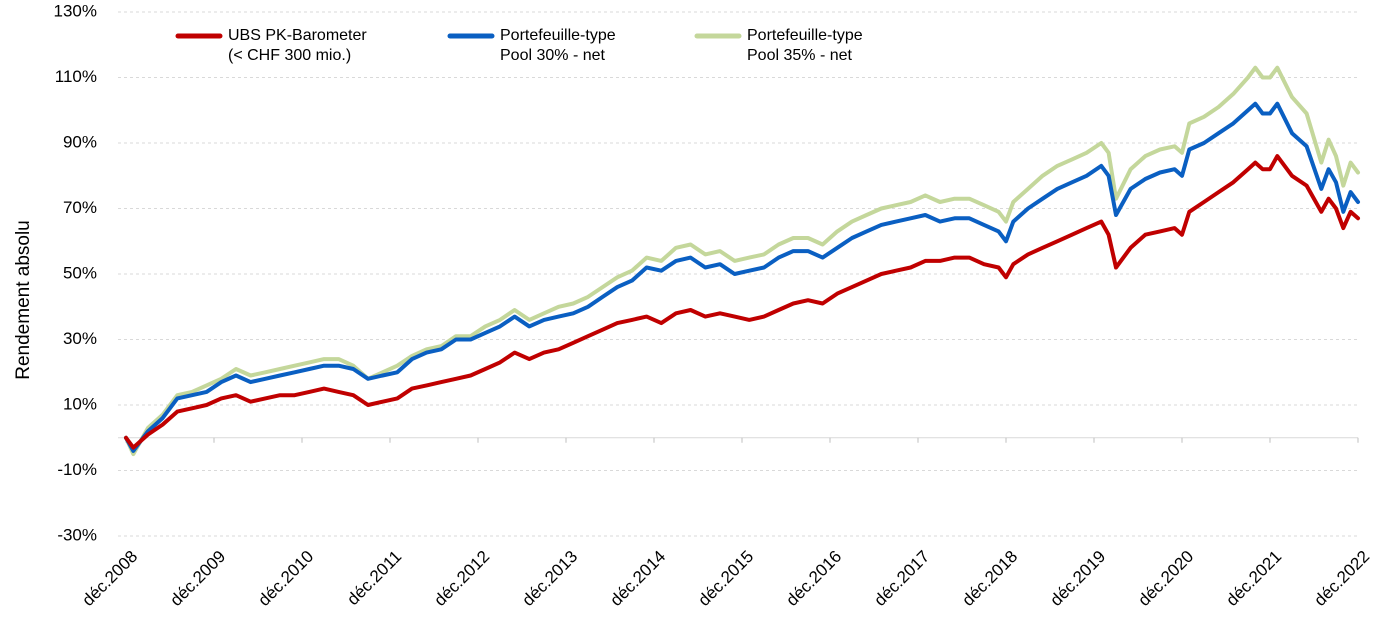  What do you see at coordinates (271, 45) in the screenshot?
I see `legend-item-ubs-pk-barometer: UBS PK-Barometer (< CHF 300 mio.)` at bounding box center [271, 45].